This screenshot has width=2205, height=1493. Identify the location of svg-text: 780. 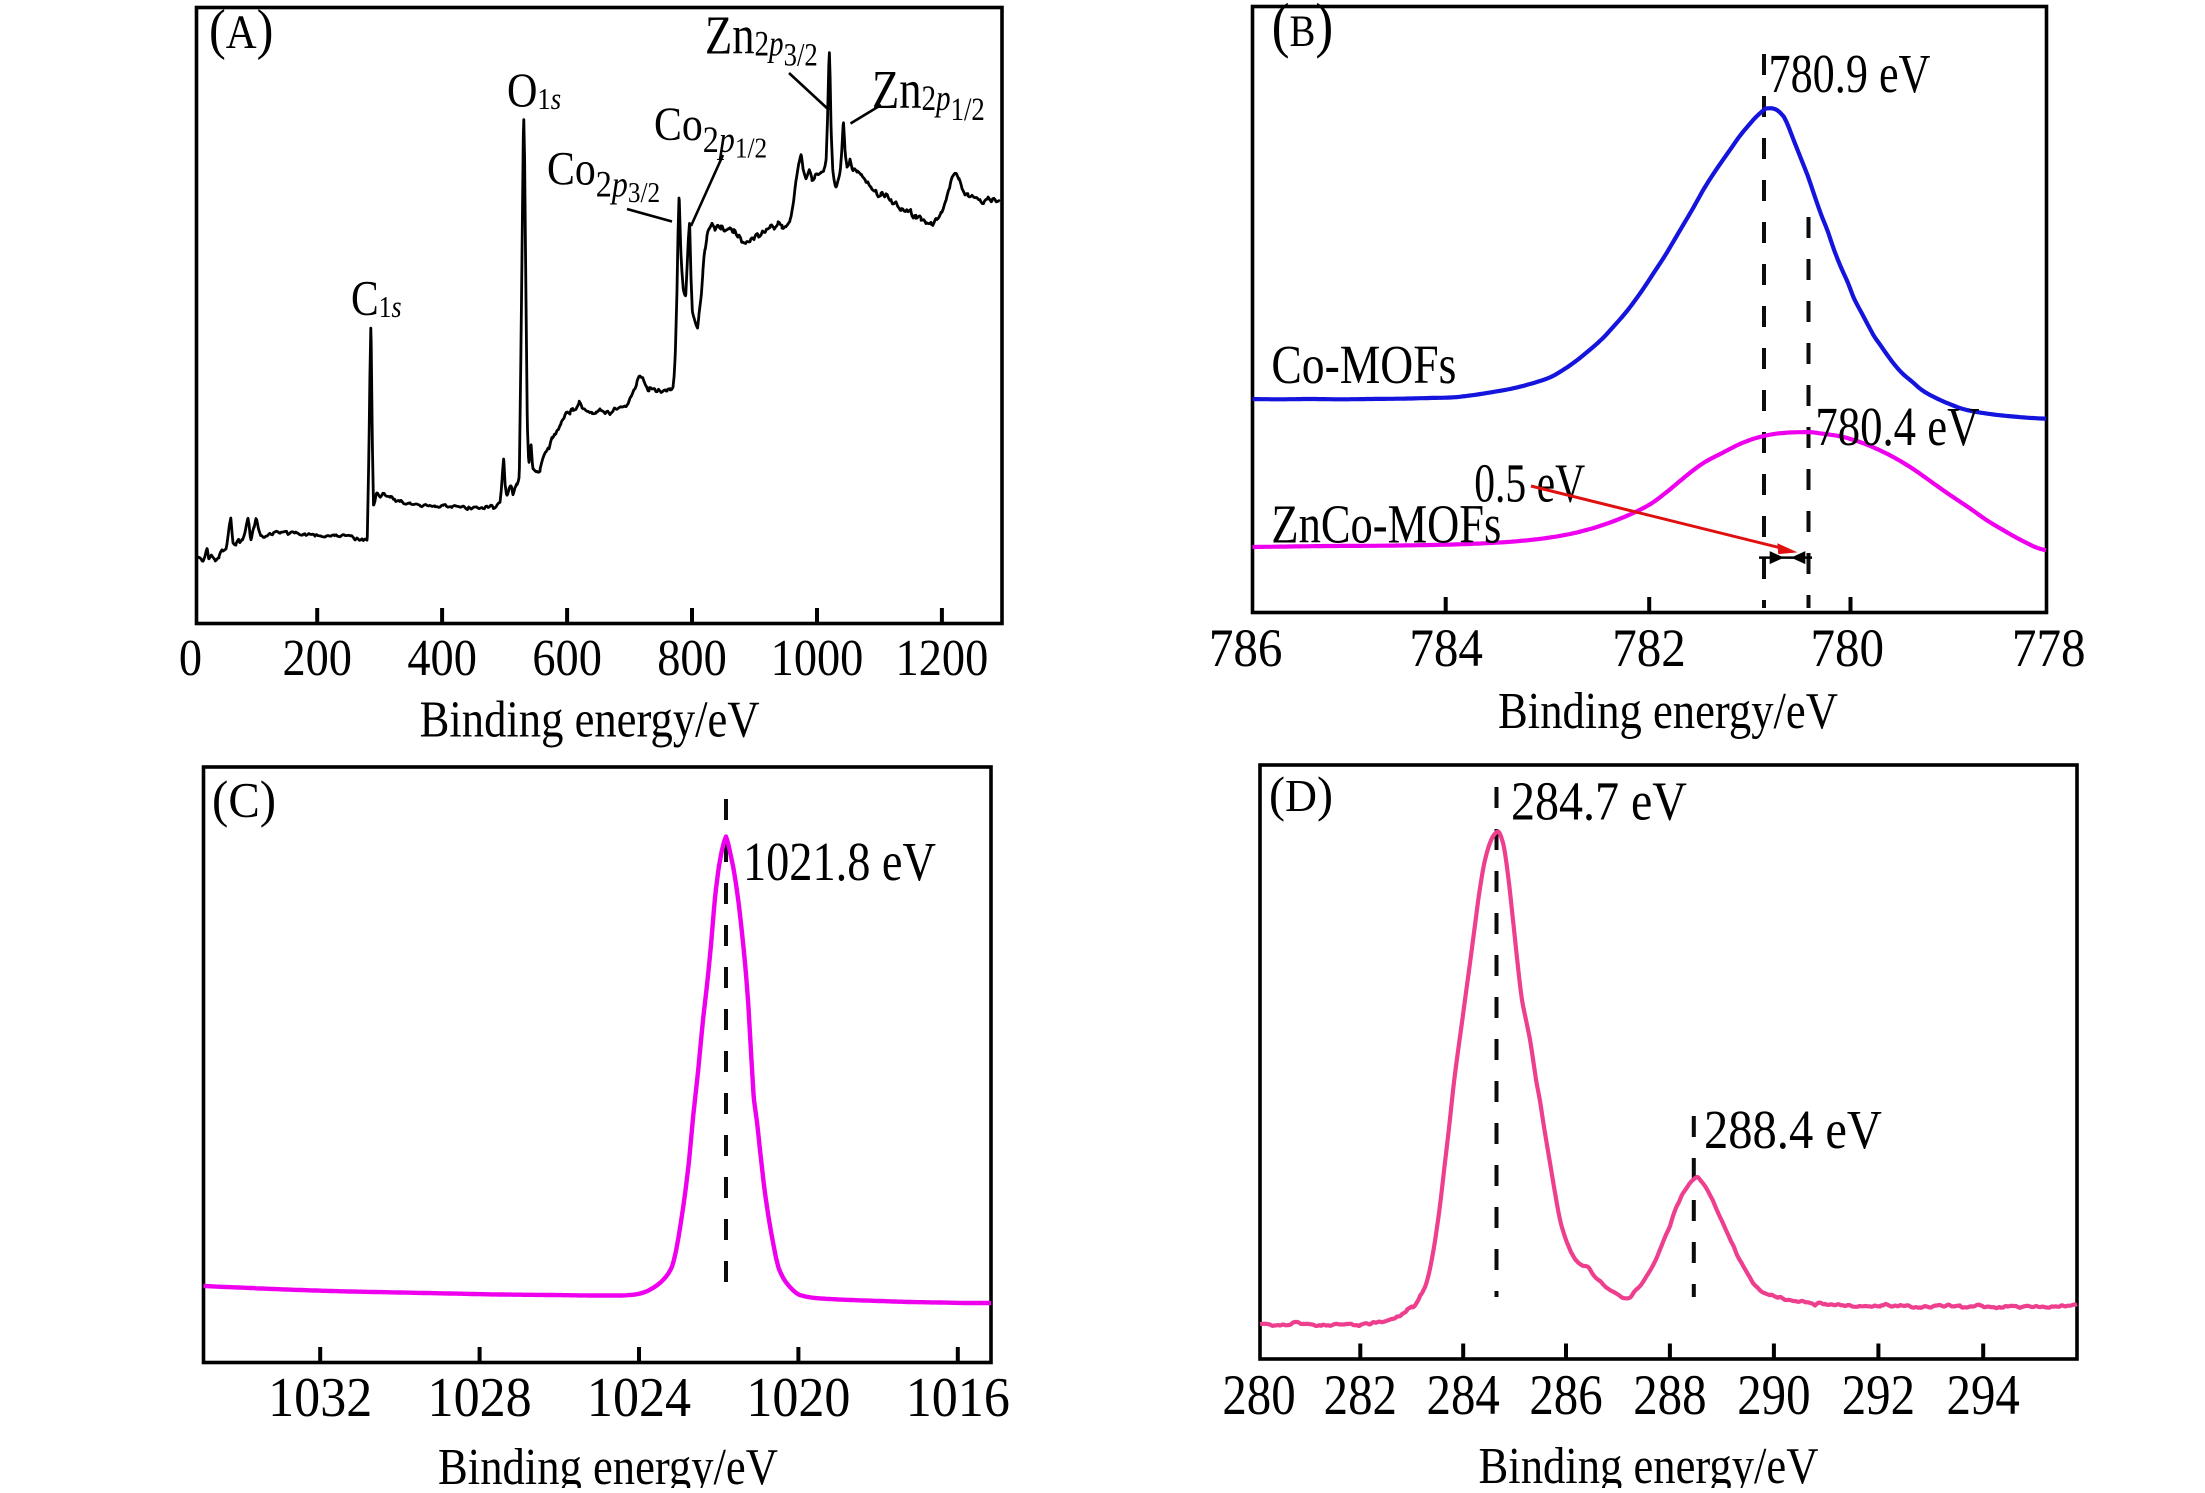
(1848, 649).